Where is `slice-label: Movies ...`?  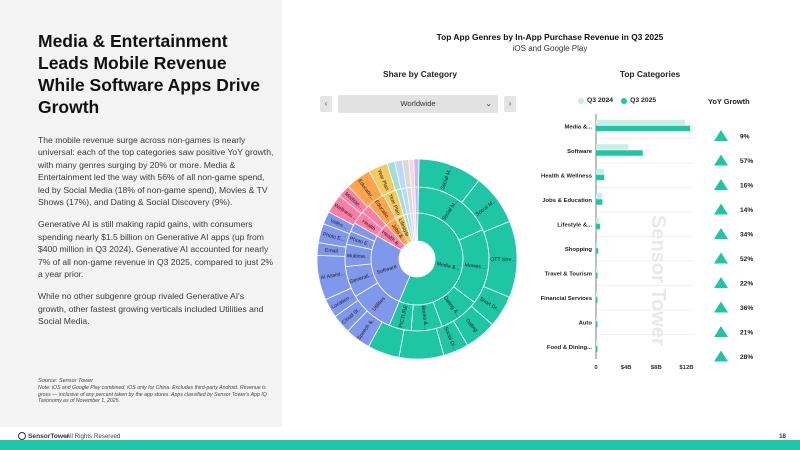
slice-label: Movies ... is located at coordinates (475, 266).